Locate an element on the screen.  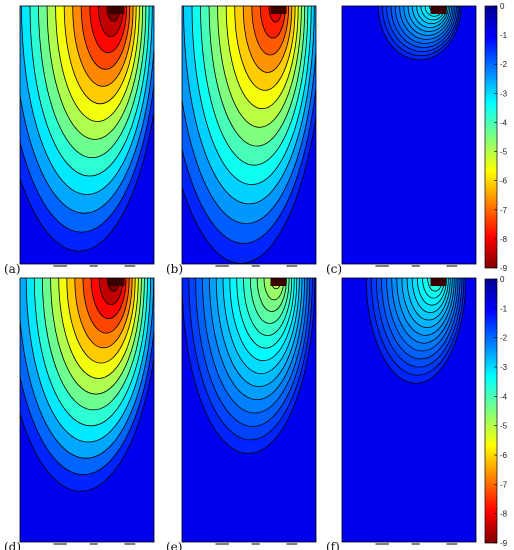
panel-label: (b) is located at coordinates (174, 269).